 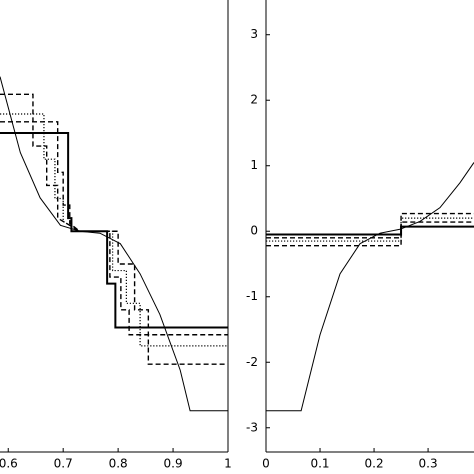 What do you see at coordinates (319, 464) in the screenshot?
I see `x-tick-label: 0.1` at bounding box center [319, 464].